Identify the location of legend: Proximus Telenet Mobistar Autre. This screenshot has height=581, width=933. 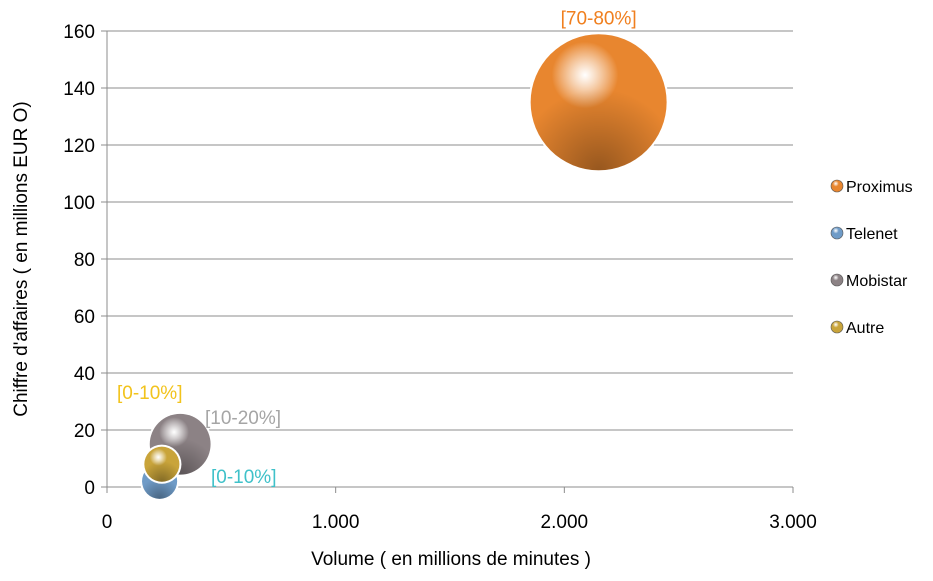
(871, 258).